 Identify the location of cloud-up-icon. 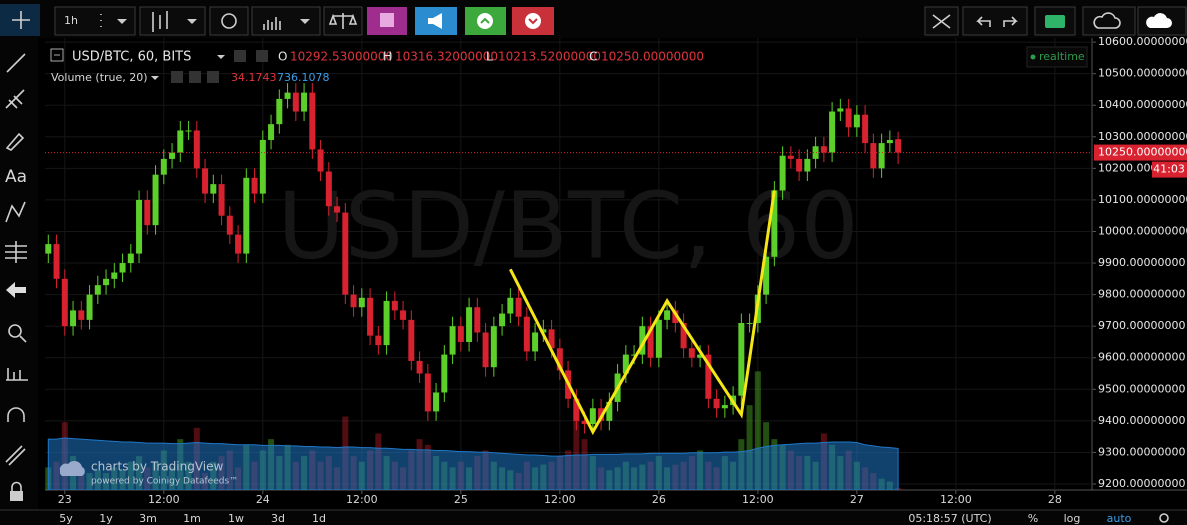
(1159, 20).